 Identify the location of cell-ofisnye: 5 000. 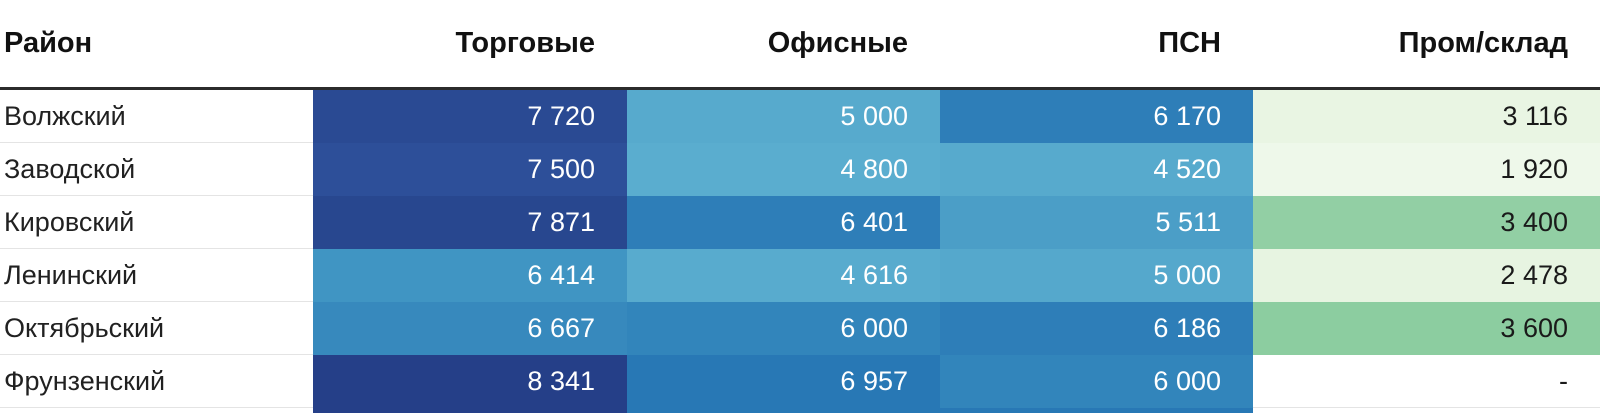
(783, 116).